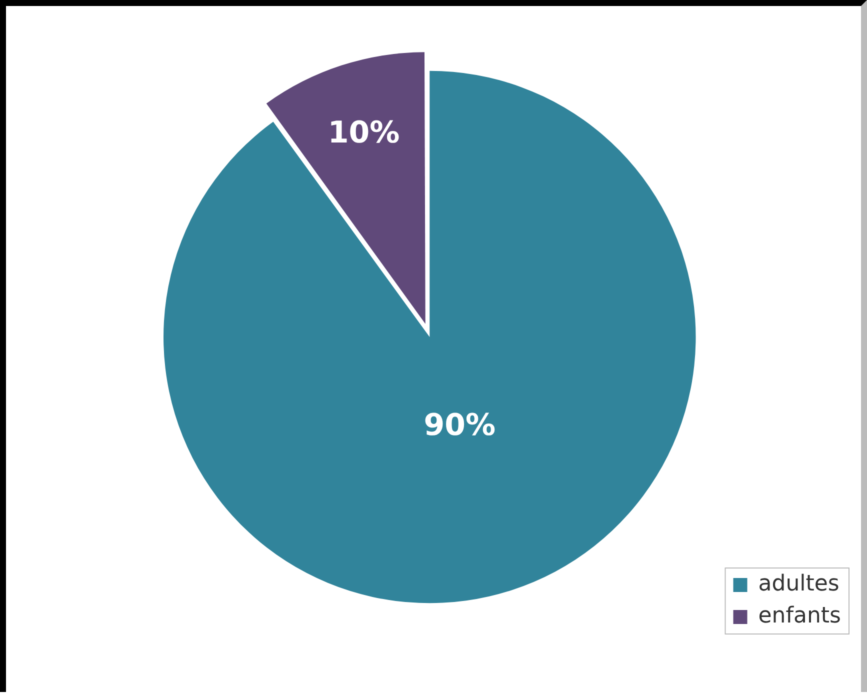 This screenshot has width=867, height=698. I want to click on legend-label: adultes, so click(799, 584).